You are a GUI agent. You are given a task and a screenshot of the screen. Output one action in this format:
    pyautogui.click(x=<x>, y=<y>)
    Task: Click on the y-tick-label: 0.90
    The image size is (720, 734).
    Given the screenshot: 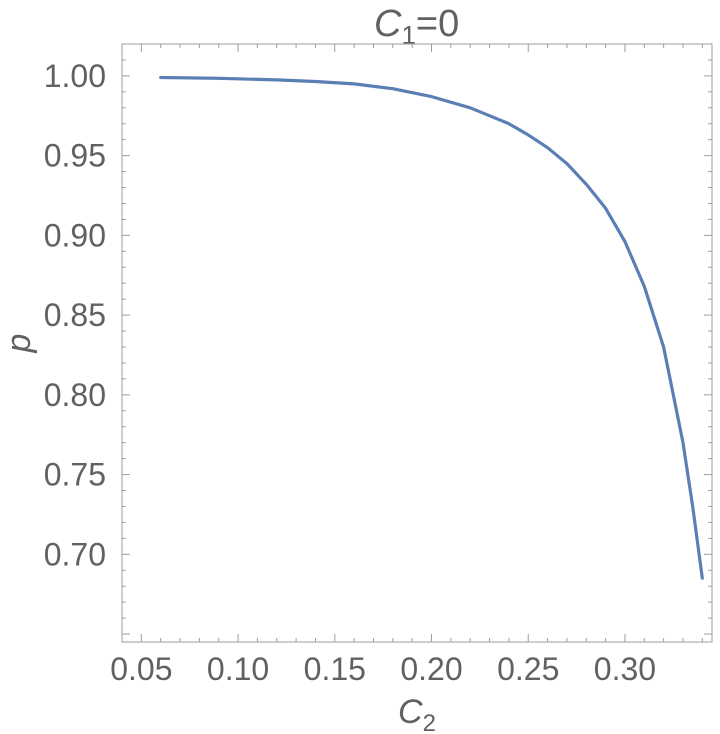 What is the action you would take?
    pyautogui.click(x=75, y=235)
    